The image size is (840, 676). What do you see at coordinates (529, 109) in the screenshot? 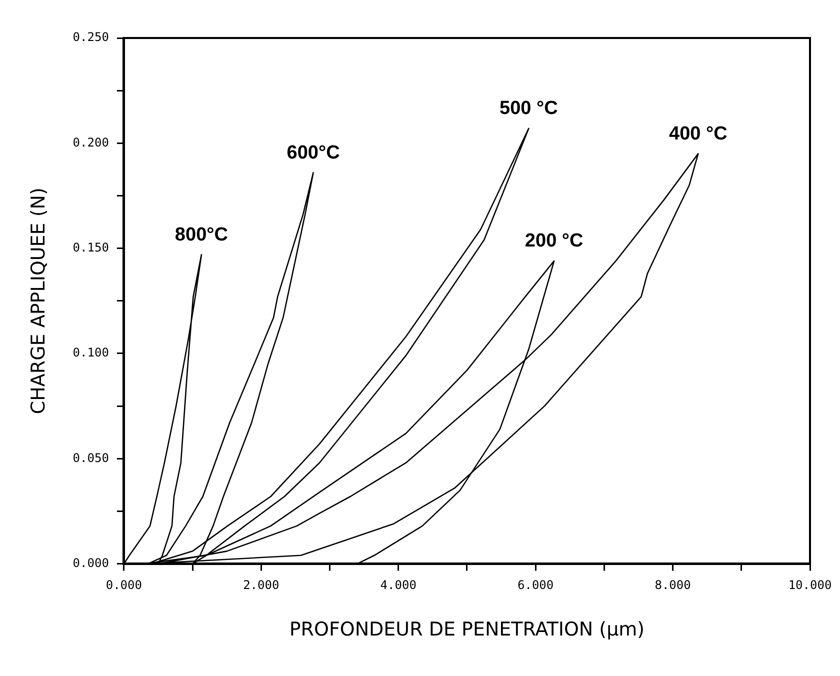
I see `series-label: 500 °C` at bounding box center [529, 109].